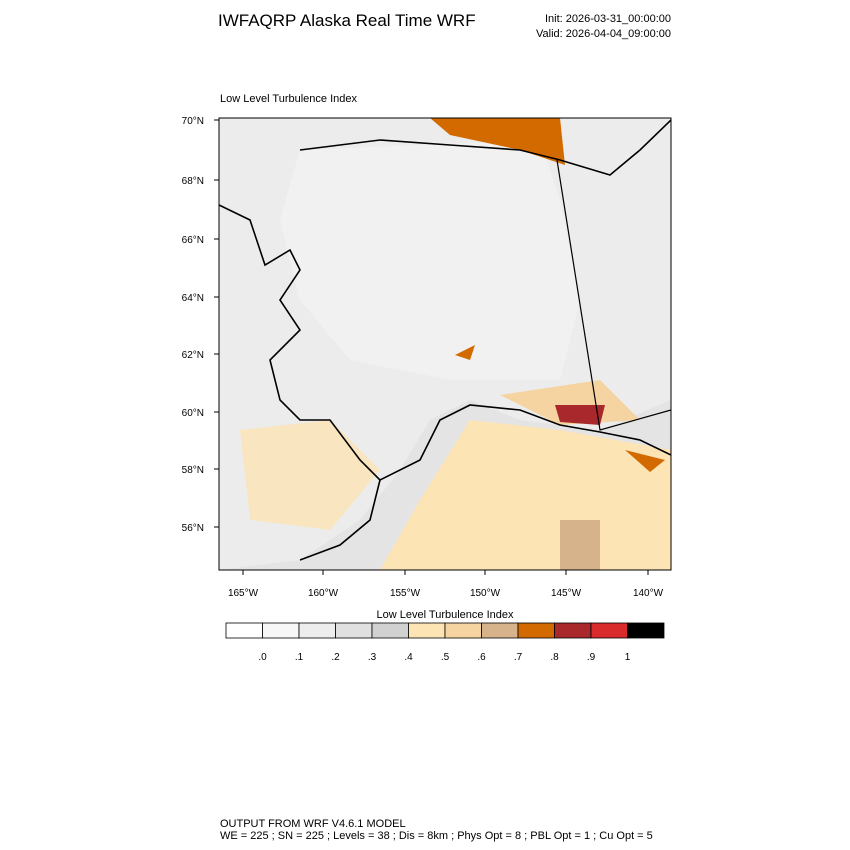 The image size is (850, 850). What do you see at coordinates (262, 657) in the screenshot?
I see `colorbar-label: .0` at bounding box center [262, 657].